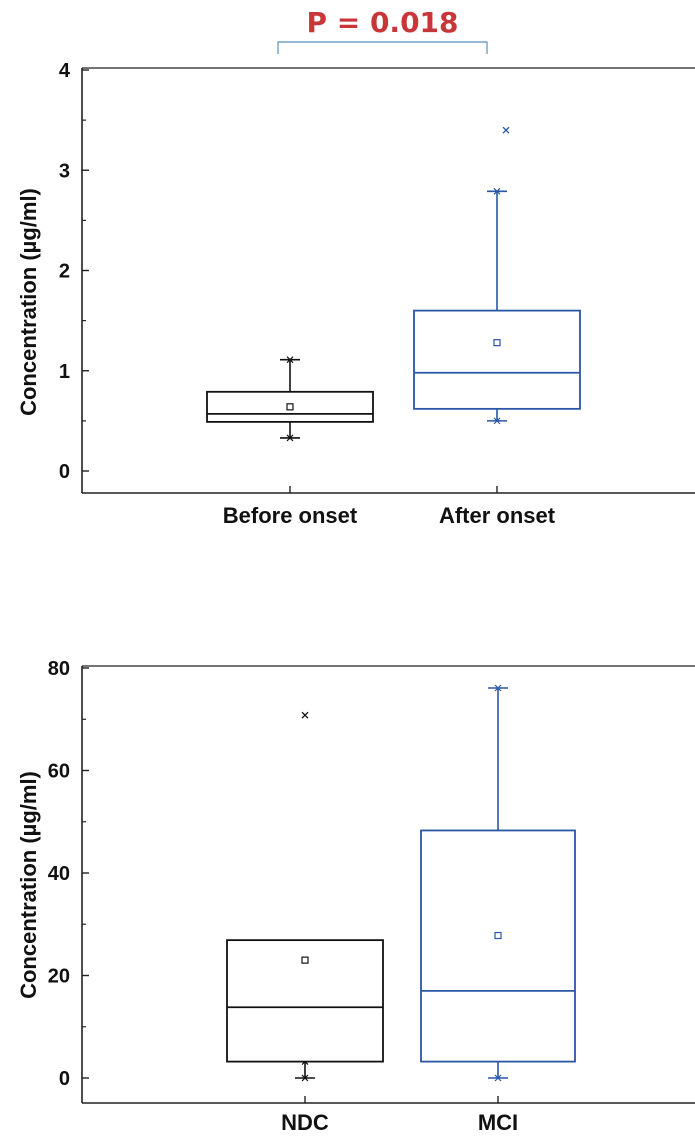 The height and width of the screenshot is (1138, 695). I want to click on p-value-annotation: P = 0.018, so click(382, 22).